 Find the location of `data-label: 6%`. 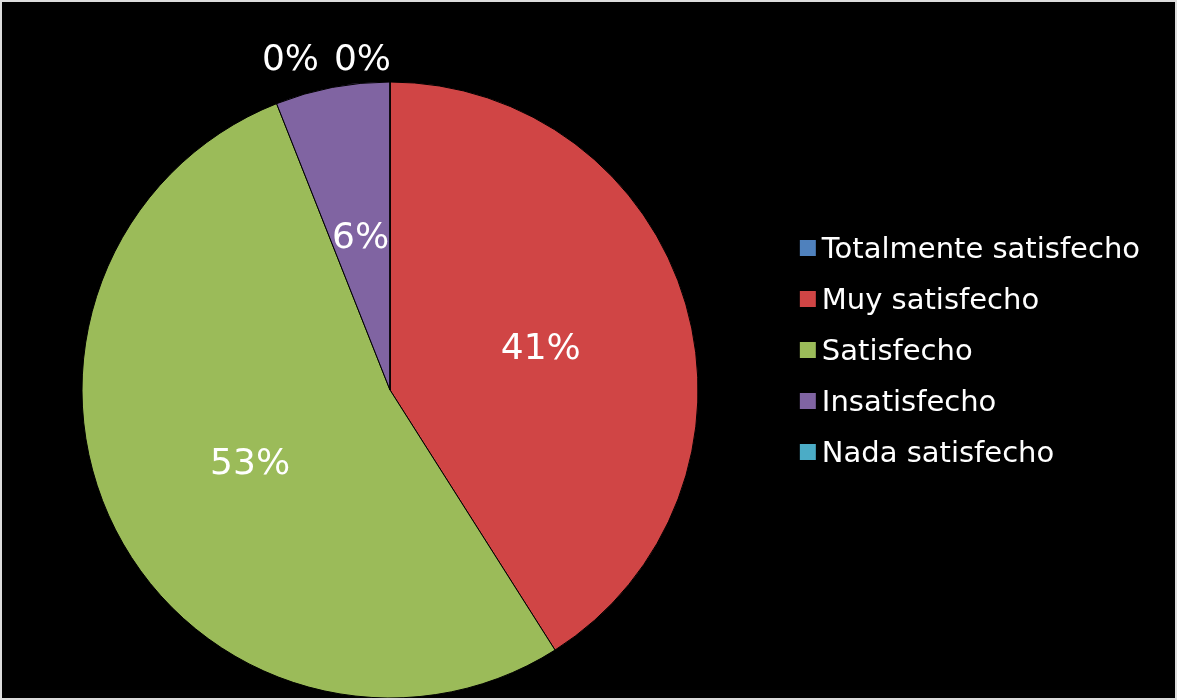

data-label: 6% is located at coordinates (361, 236).